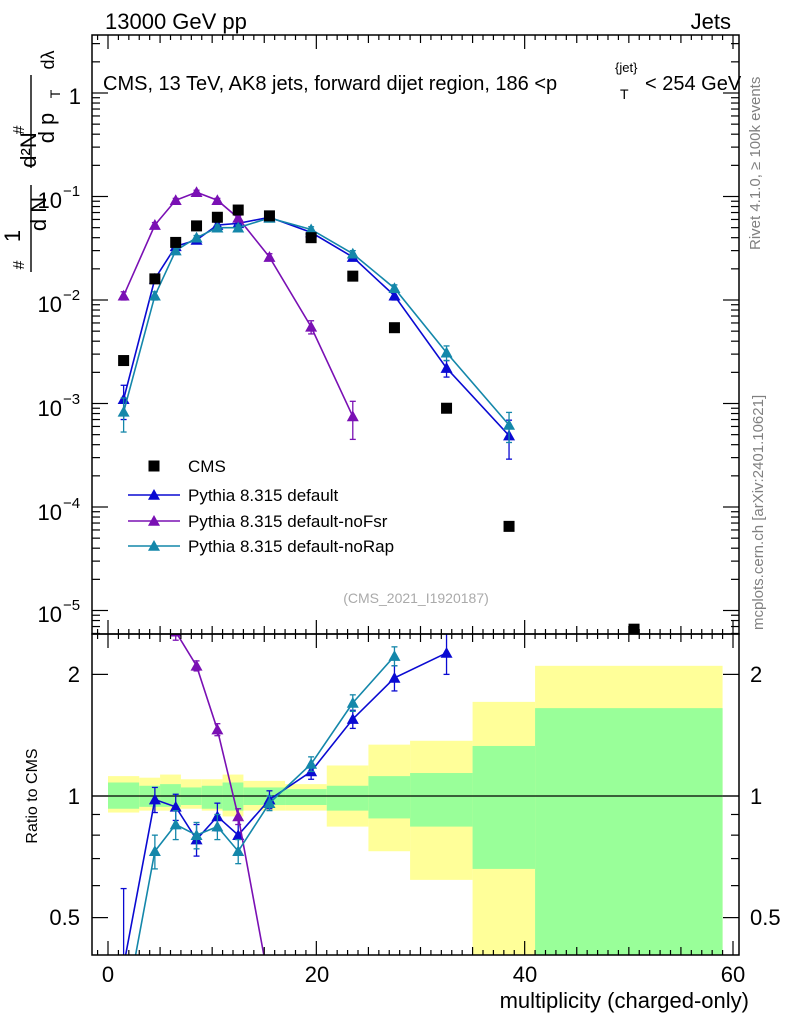 This screenshot has height=1024, width=786. I want to click on y-tick-exponent: −1, so click(71, 191).